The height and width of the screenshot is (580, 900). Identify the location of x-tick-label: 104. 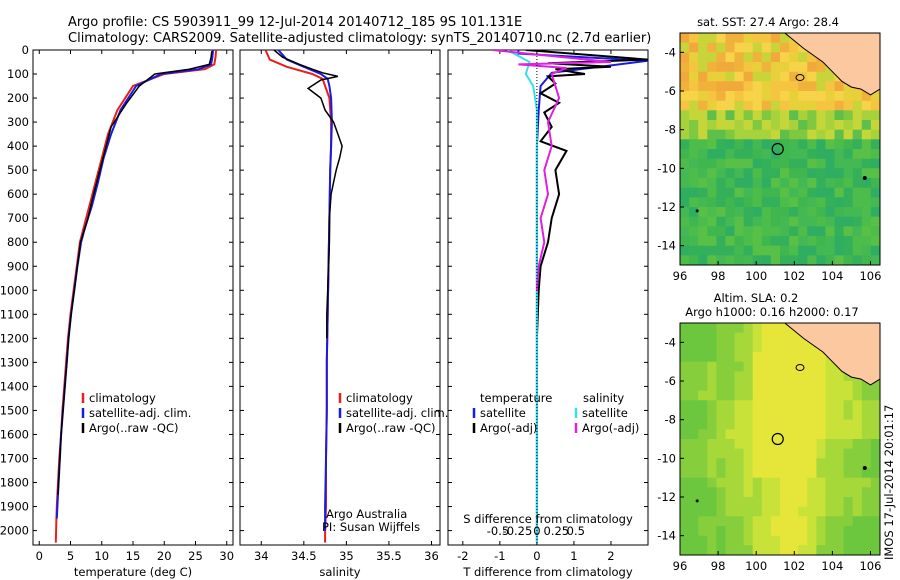
(832, 566).